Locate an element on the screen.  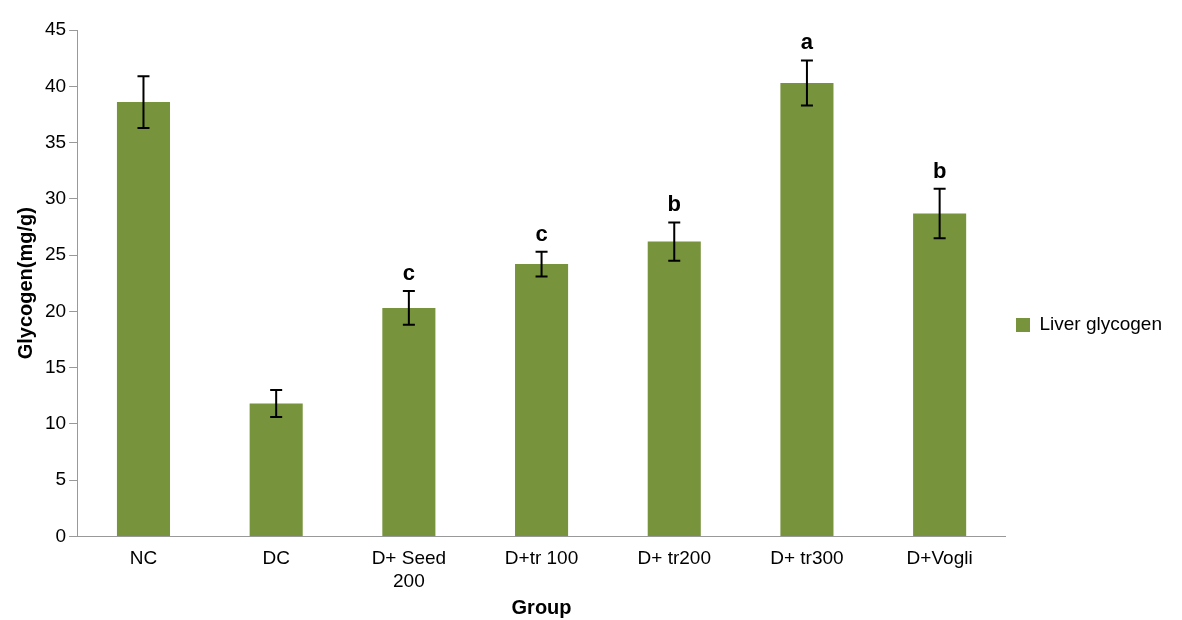
legend-label: Liver glycogen is located at coordinates (1101, 324).